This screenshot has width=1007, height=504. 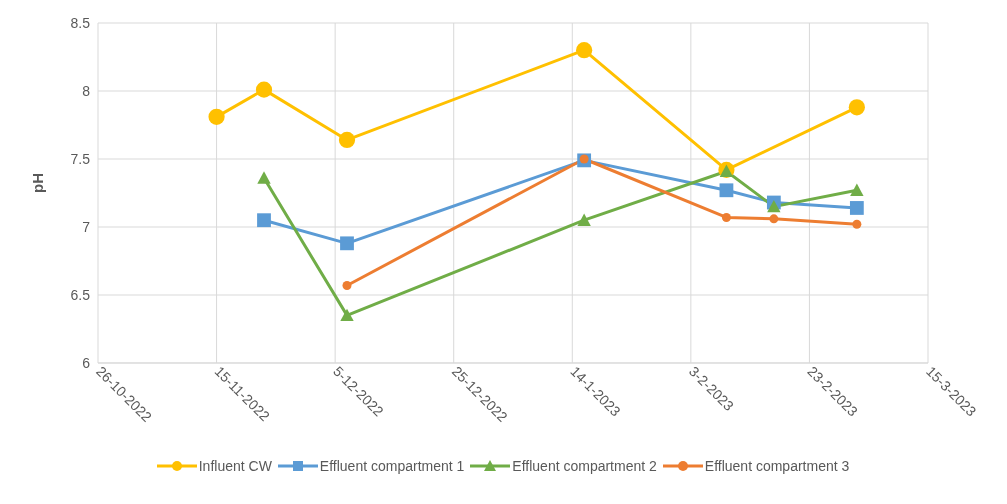 What do you see at coordinates (86, 226) in the screenshot?
I see `y-tick-label: 7` at bounding box center [86, 226].